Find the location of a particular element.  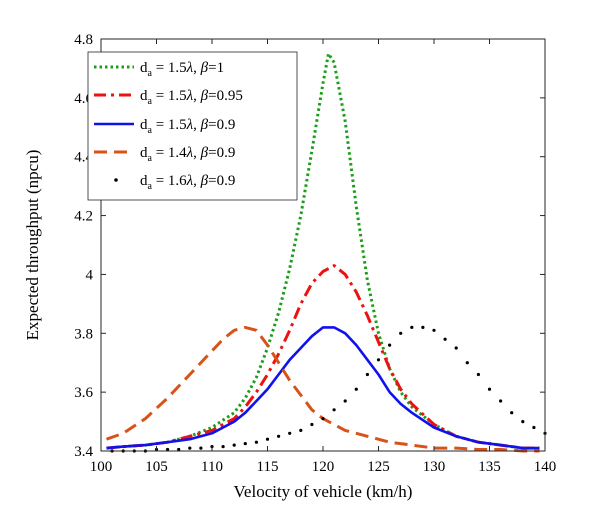

y-axis-title: Expected throughput (npcu) is located at coordinates (32, 245).